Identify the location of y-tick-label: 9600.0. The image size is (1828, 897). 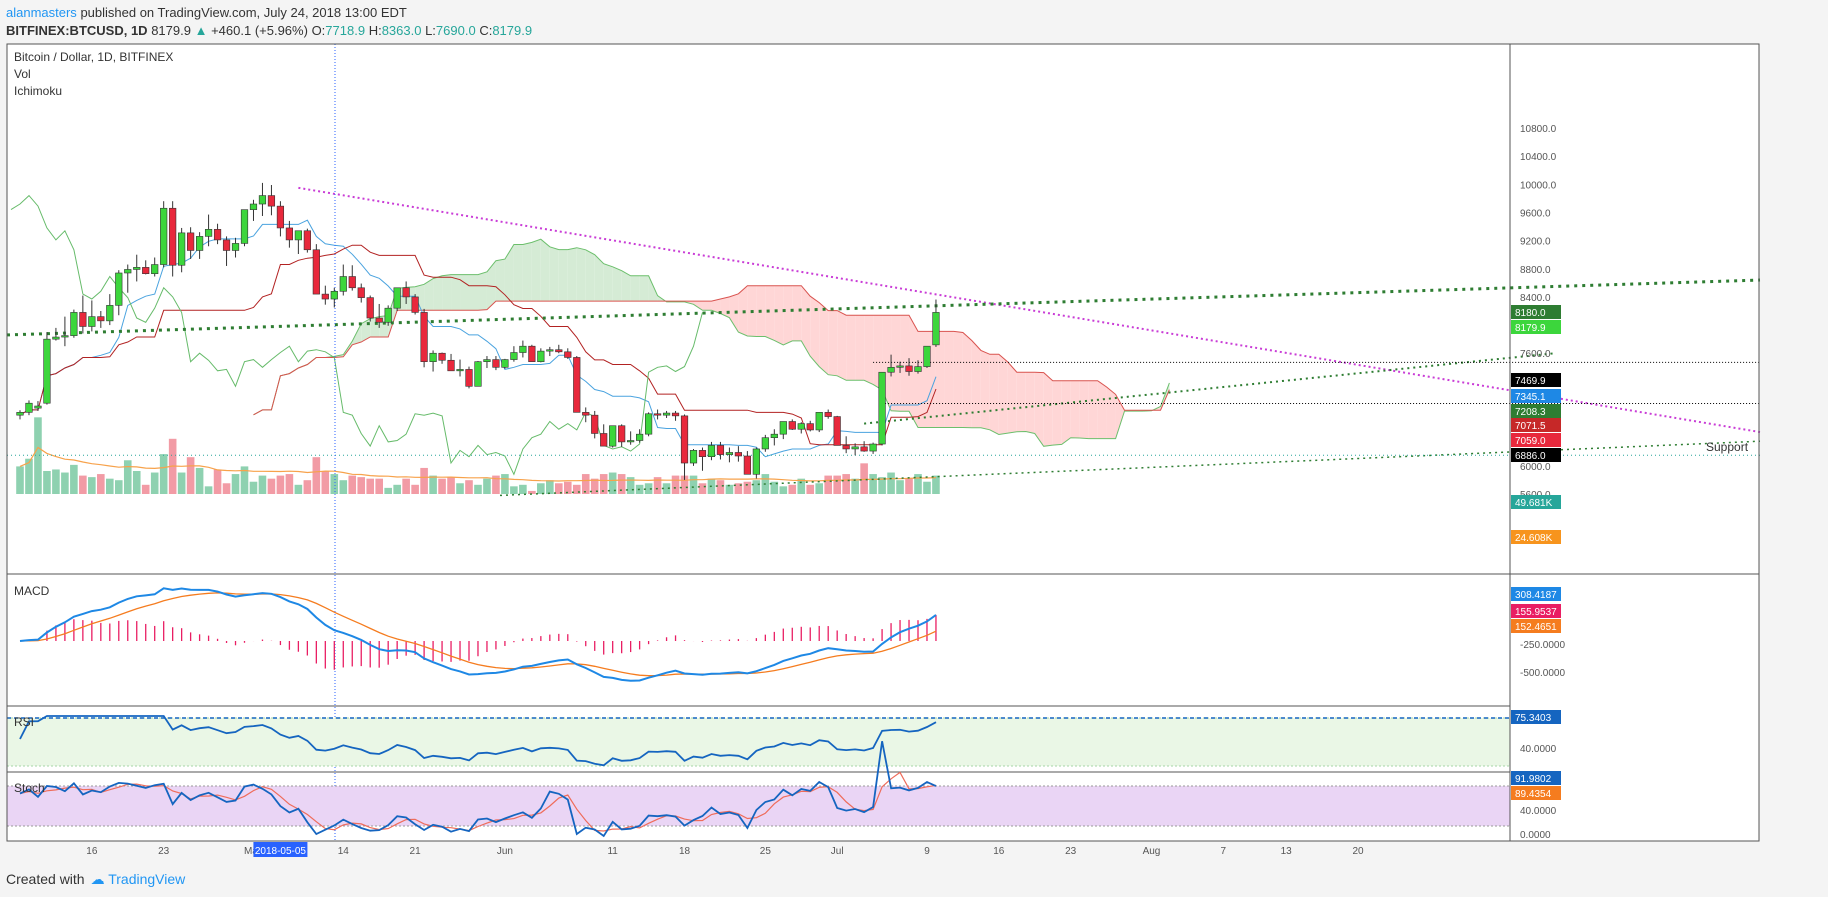
(1535, 213).